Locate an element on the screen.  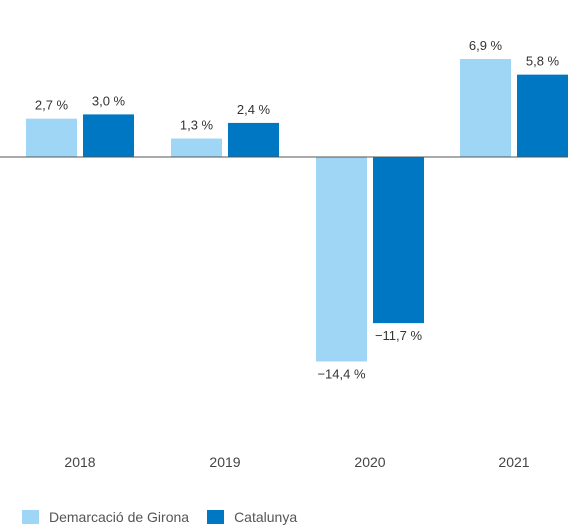
bar-girona-2021 is located at coordinates (485, 108).